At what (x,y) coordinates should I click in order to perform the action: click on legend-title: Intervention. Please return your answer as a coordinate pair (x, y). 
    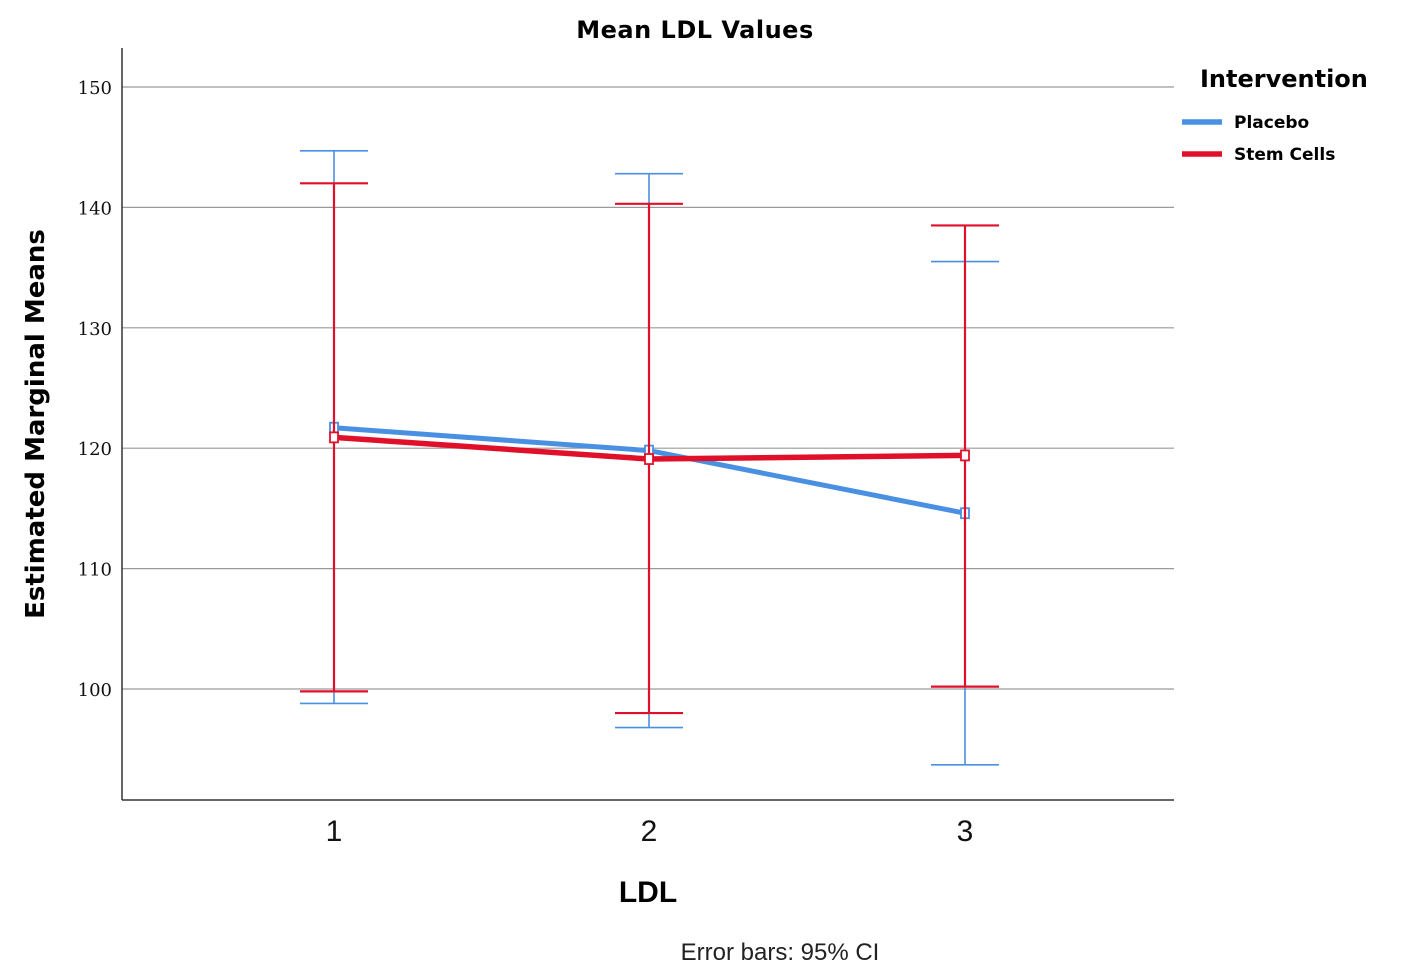
    Looking at the image, I should click on (1284, 79).